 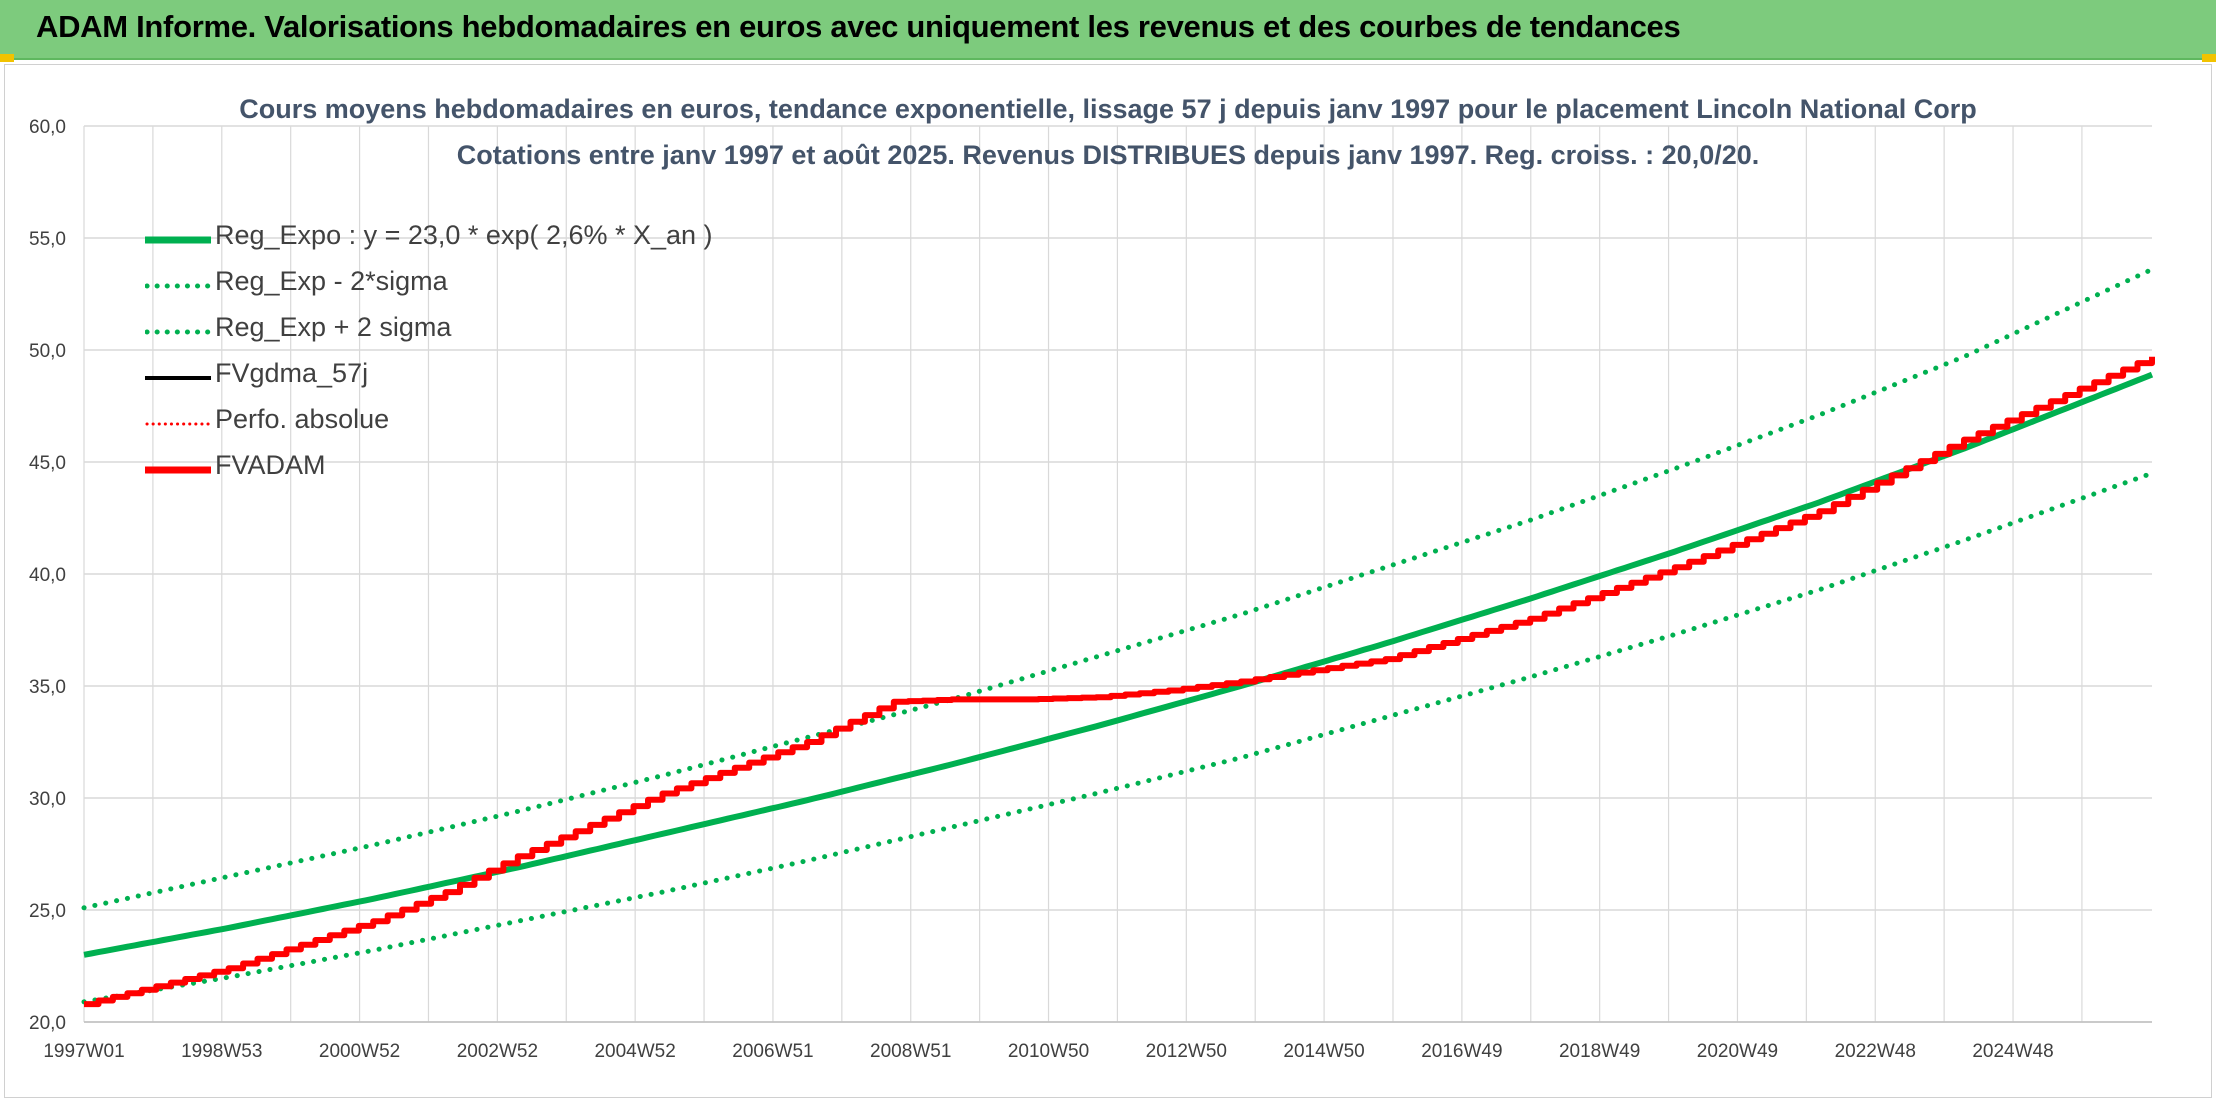 I want to click on x-tick-label: 2002W52, so click(x=497, y=1051).